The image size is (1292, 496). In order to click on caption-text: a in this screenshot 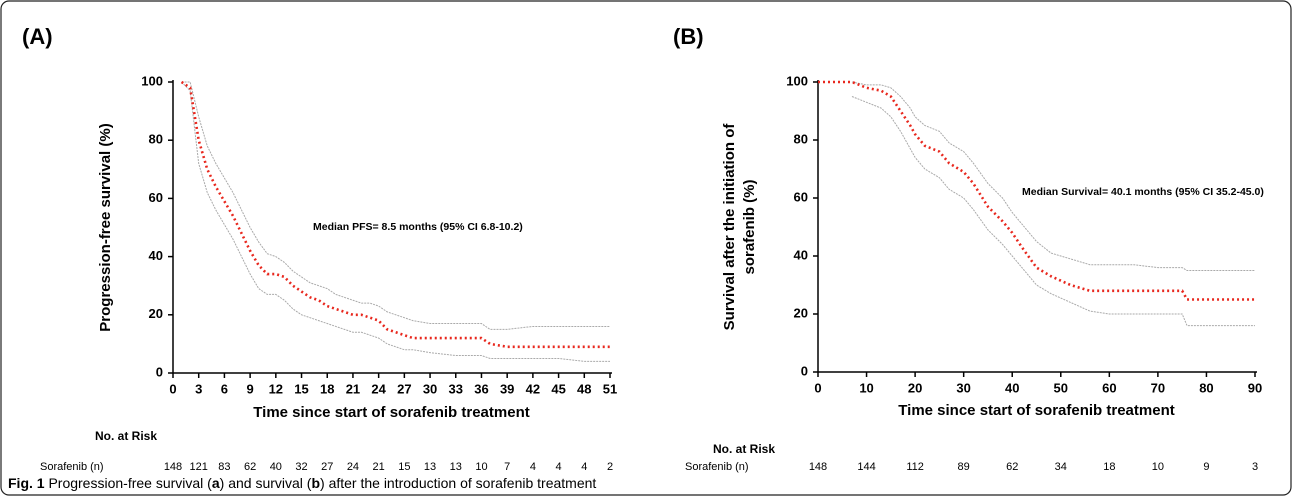, I will do `click(216, 483)`.